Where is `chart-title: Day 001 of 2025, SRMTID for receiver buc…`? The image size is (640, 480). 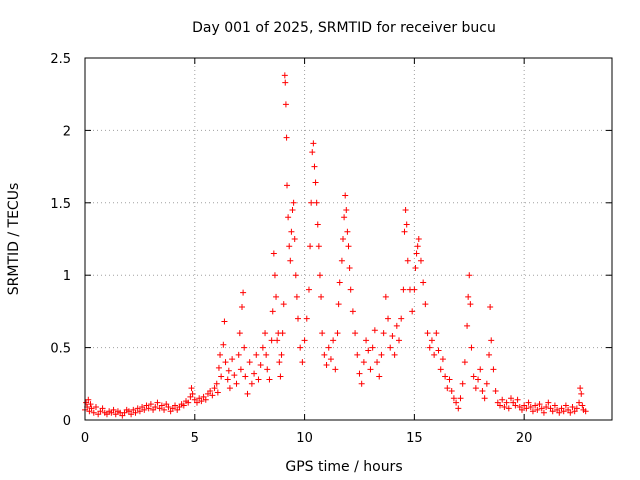 chart-title: Day 001 of 2025, SRMTID for receiver buc… is located at coordinates (344, 28).